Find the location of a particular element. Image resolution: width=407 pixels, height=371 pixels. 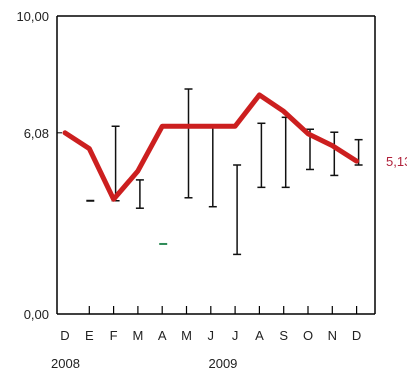

x-tick-label: N is located at coordinates (332, 335).